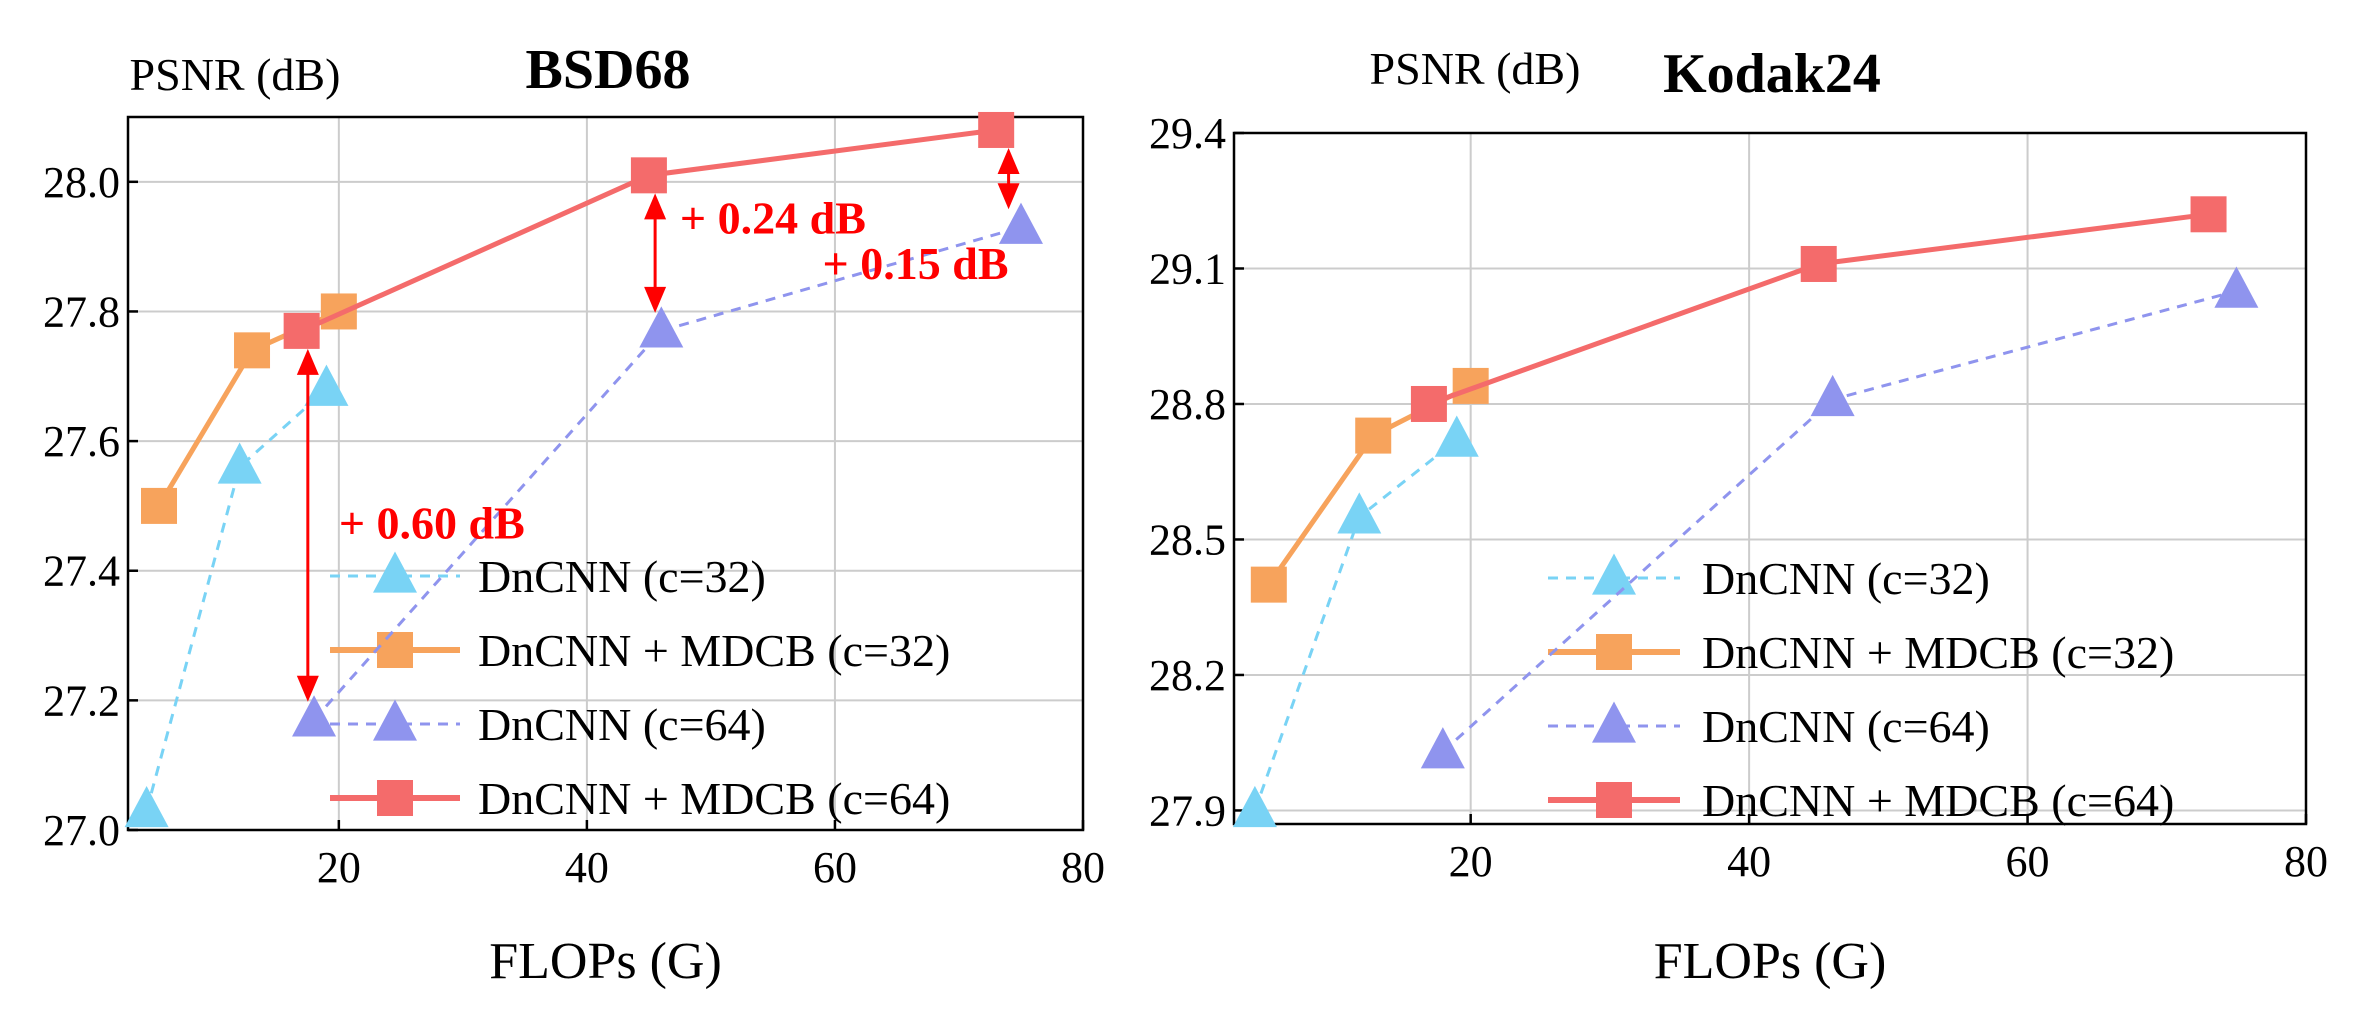  What do you see at coordinates (1187, 675) in the screenshot?
I see `y-tick-label: 28.2` at bounding box center [1187, 675].